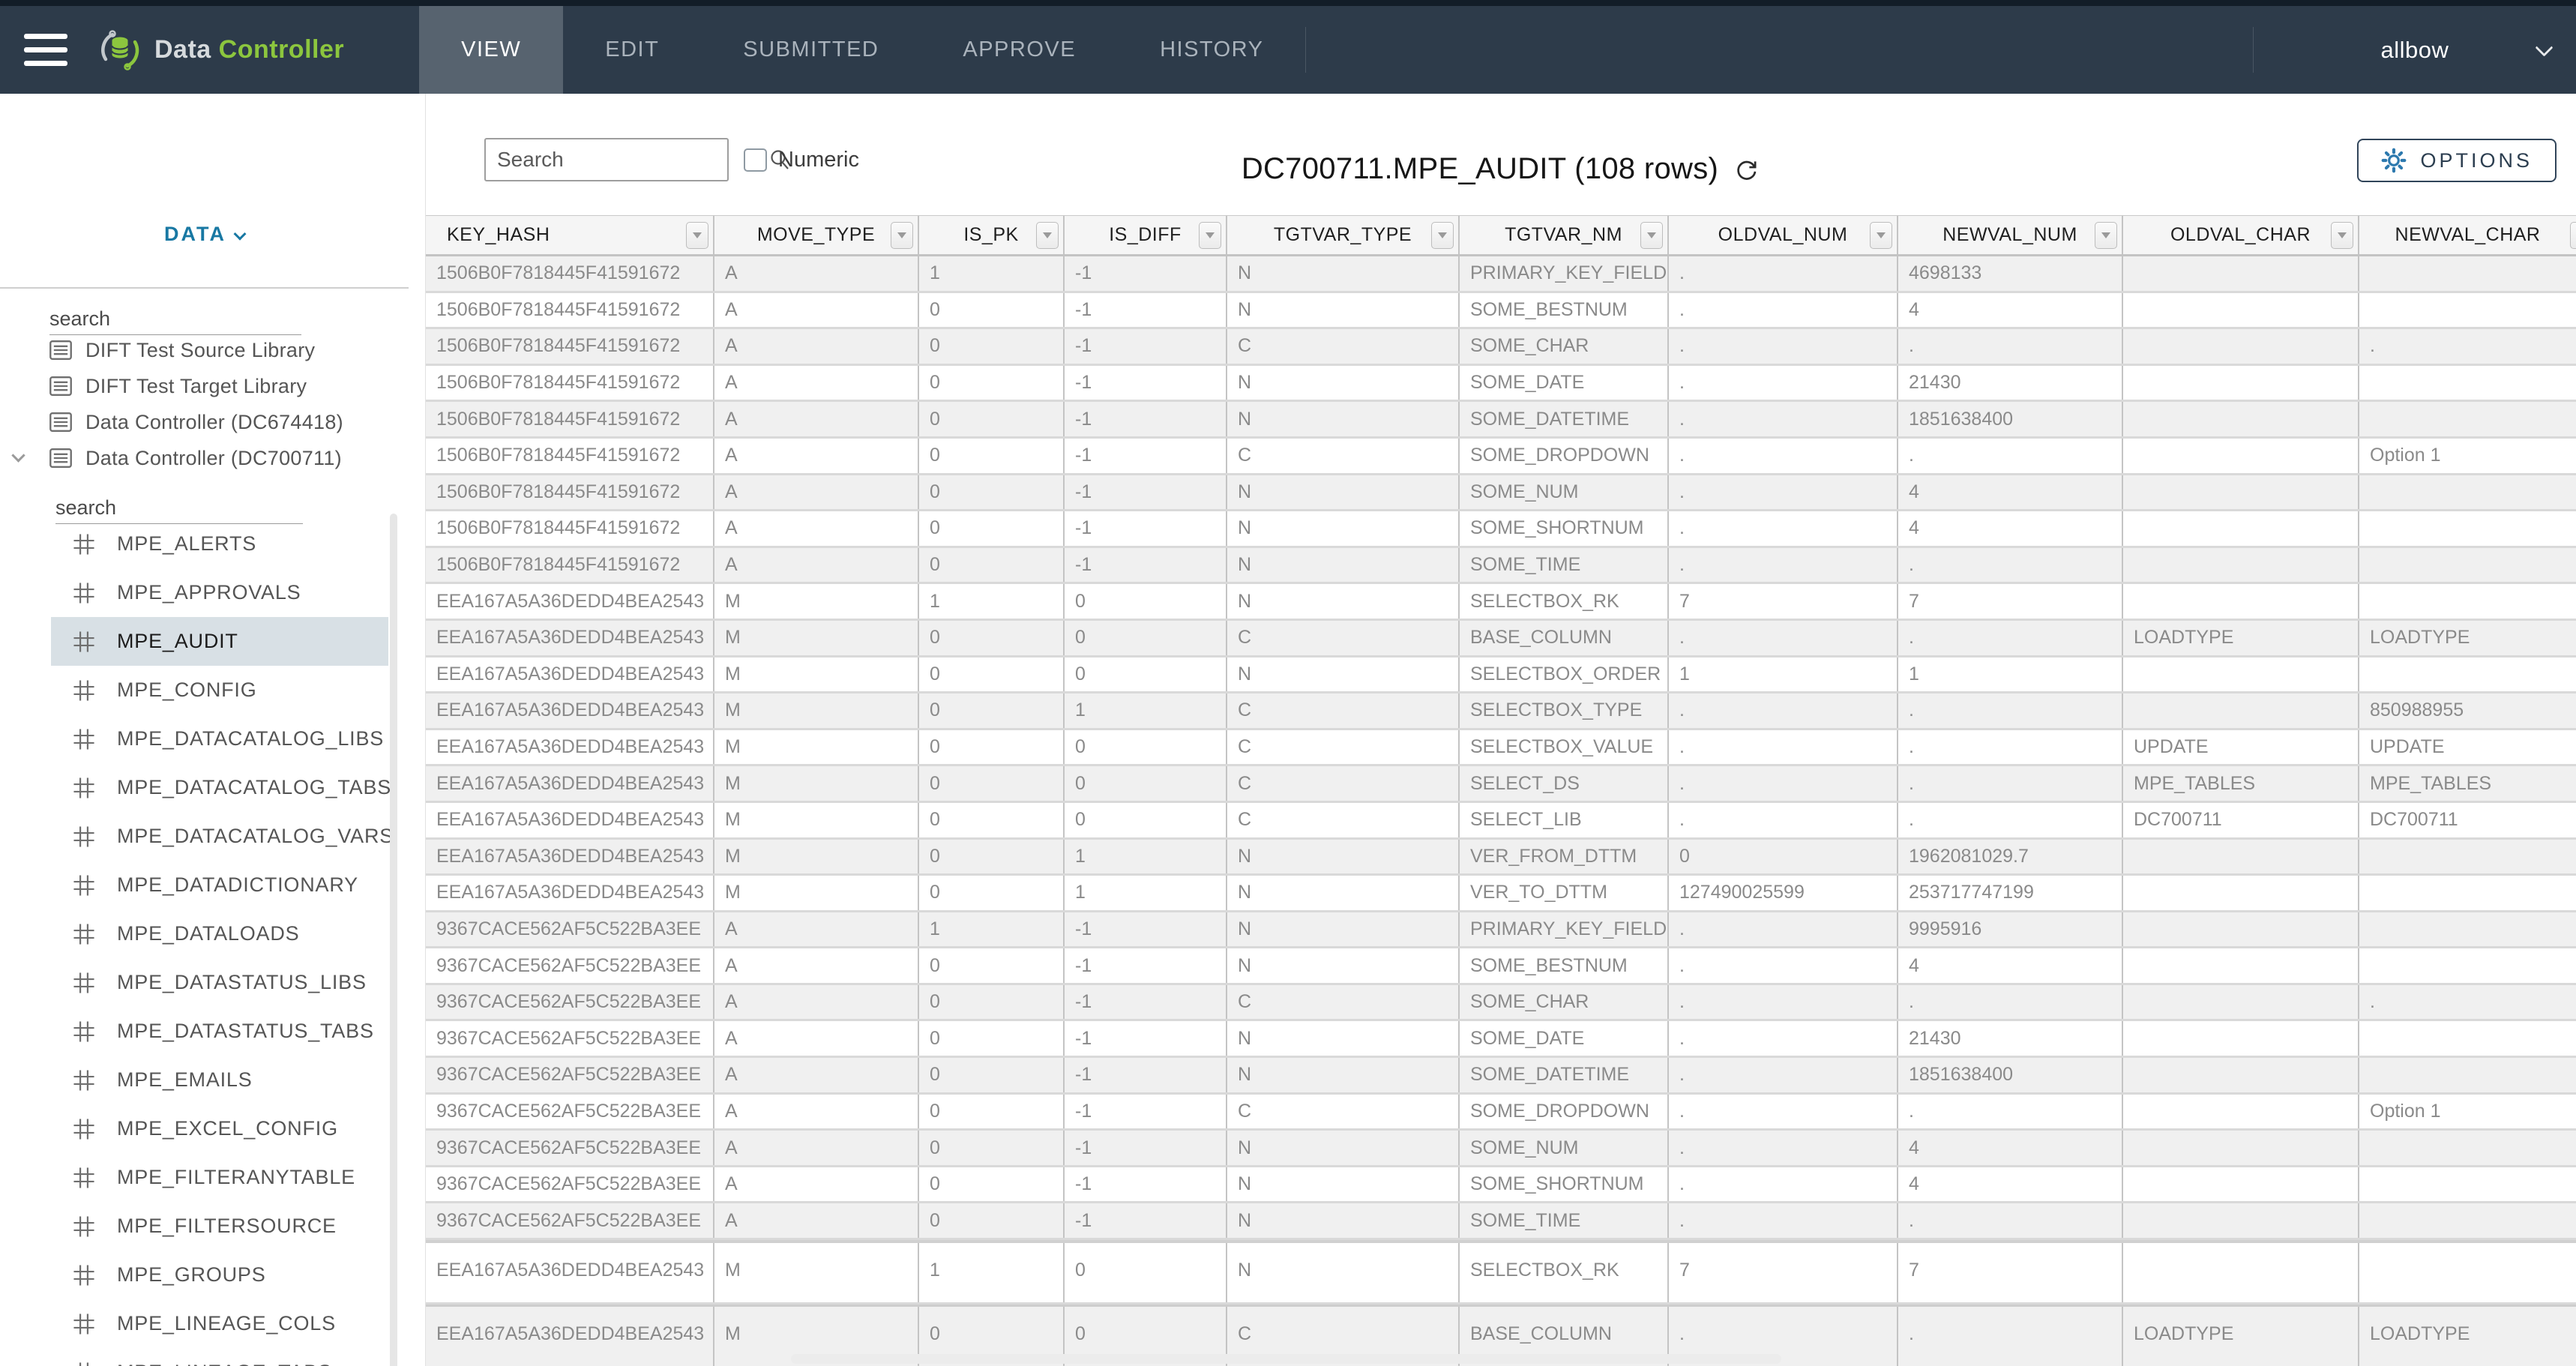 This screenshot has height=1366, width=2576. What do you see at coordinates (1564, 747) in the screenshot?
I see `grid-cell: SELECTBOX_VALUE` at bounding box center [1564, 747].